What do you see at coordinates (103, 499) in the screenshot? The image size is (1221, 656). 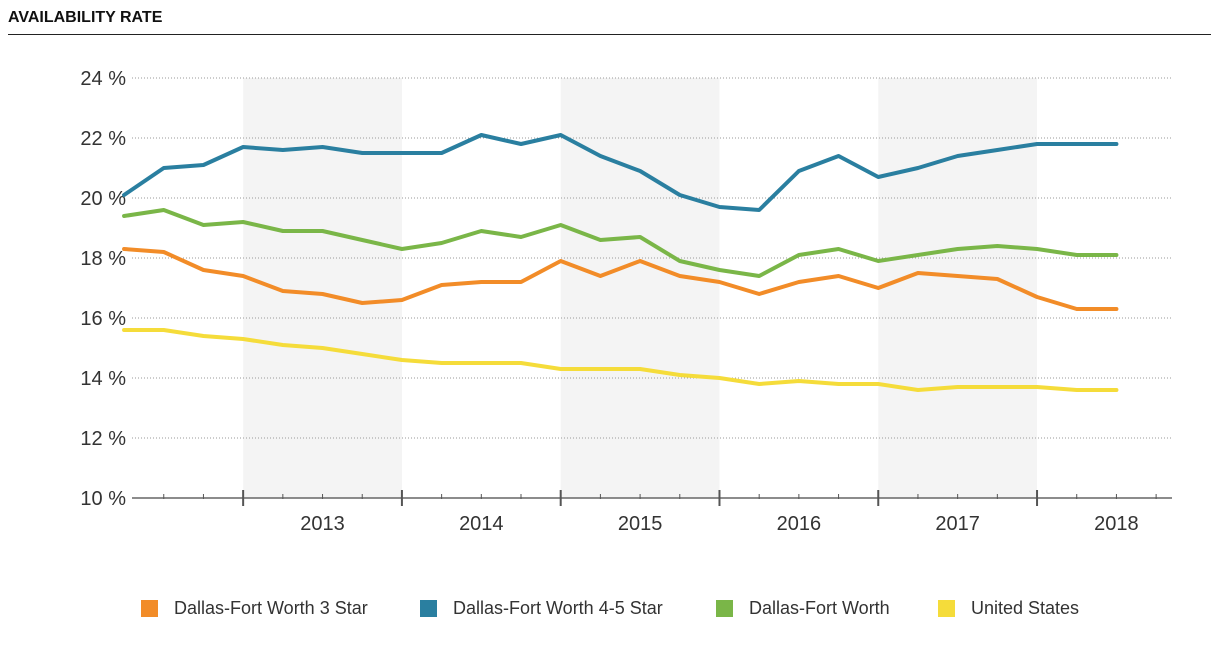 I see `y-tick-label-10: 10 %` at bounding box center [103, 499].